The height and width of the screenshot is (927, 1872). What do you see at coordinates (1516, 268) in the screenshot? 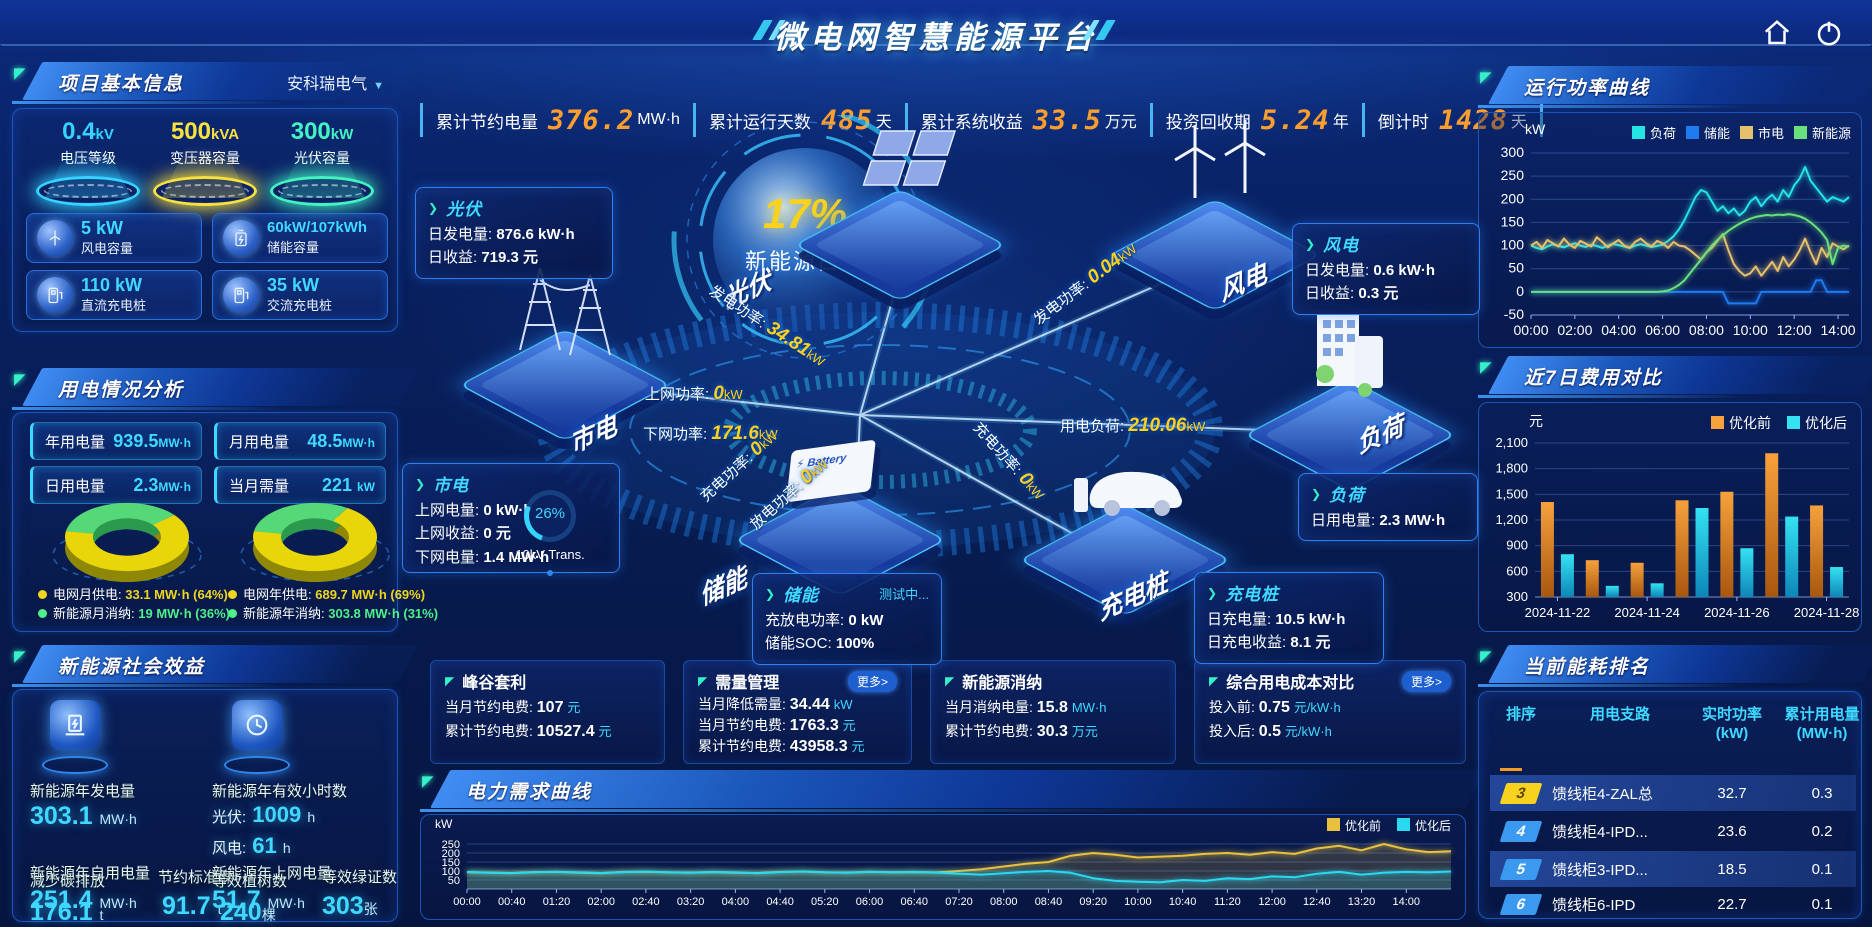
I see `svg-text: 50` at bounding box center [1516, 268].